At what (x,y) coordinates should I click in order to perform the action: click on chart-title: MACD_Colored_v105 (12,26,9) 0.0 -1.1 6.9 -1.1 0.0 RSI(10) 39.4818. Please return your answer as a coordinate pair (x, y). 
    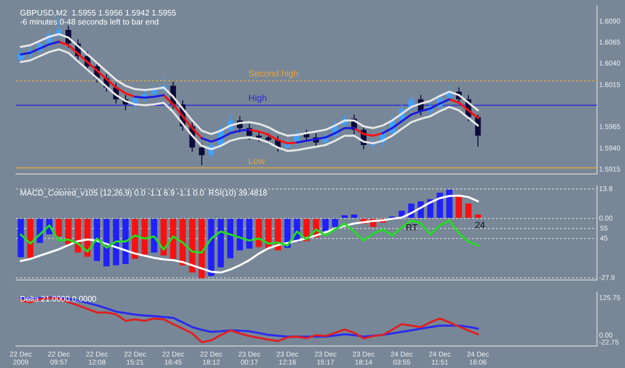
    Looking at the image, I should click on (144, 193).